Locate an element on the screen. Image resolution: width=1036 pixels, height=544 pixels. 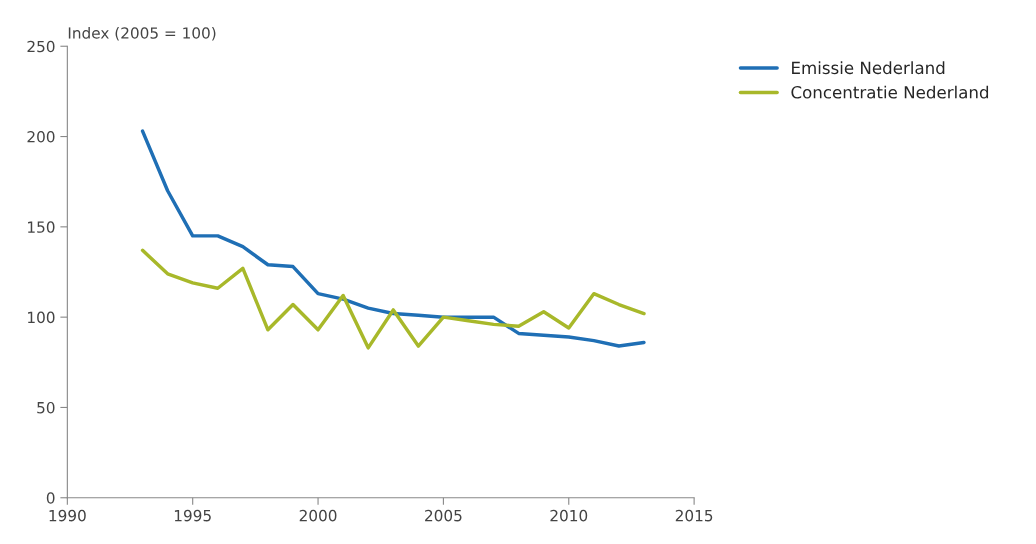
x-tick-label: 1990 is located at coordinates (67, 515).